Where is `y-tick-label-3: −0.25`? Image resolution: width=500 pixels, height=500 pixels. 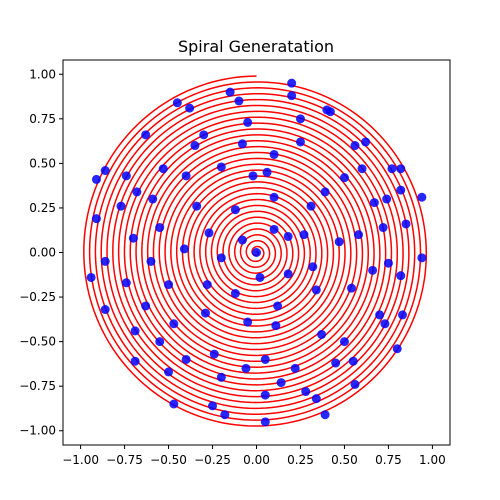
y-tick-label-3: −0.25 is located at coordinates (37, 297).